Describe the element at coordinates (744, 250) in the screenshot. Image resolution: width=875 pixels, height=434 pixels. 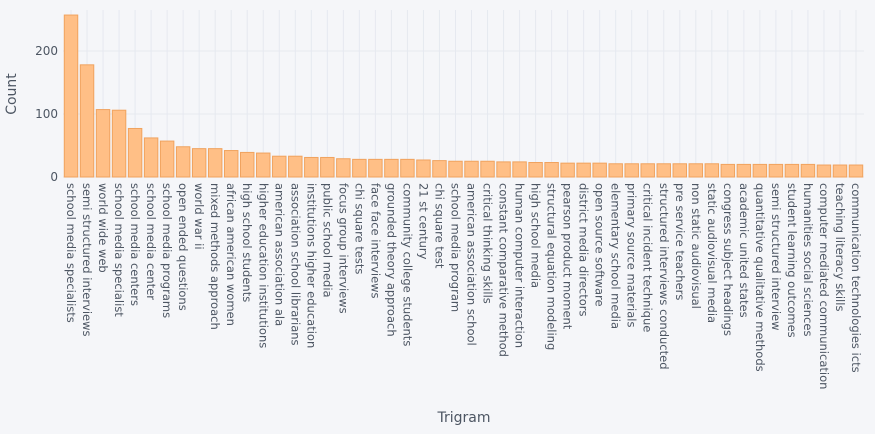
I see `x-tick-label: academic united states` at that location.